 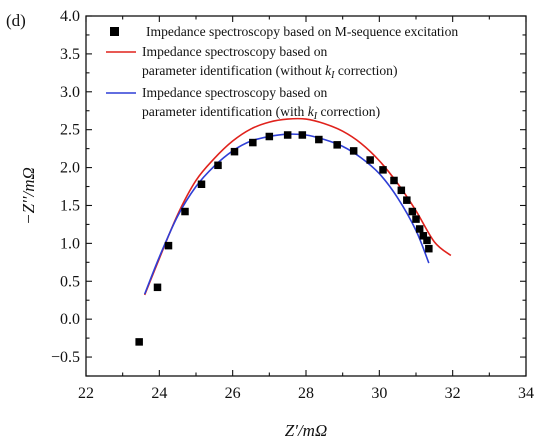 I want to click on y-tick-label: 1.0, so click(x=70, y=243).